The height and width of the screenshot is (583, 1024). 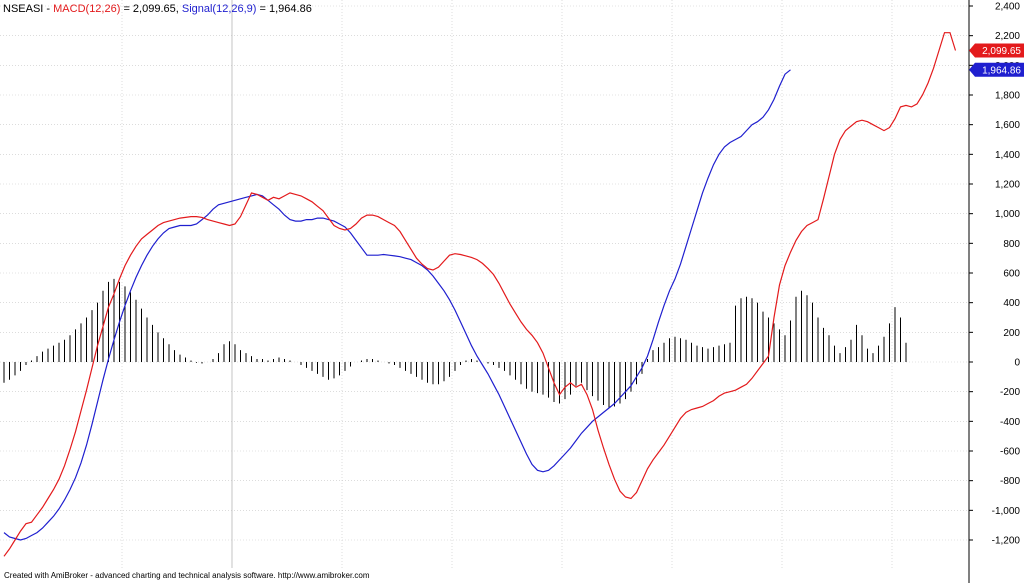 What do you see at coordinates (151, 9) in the screenshot?
I see `macd-value: = 2,099.65,` at bounding box center [151, 9].